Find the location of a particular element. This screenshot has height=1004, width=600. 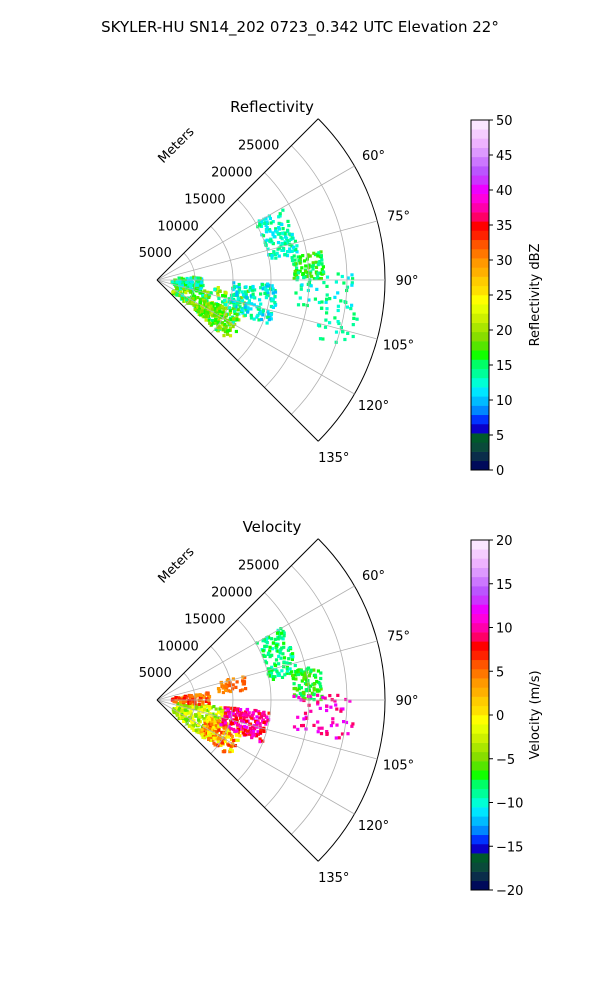

radial-tick-label: 10000 is located at coordinates (177, 226).